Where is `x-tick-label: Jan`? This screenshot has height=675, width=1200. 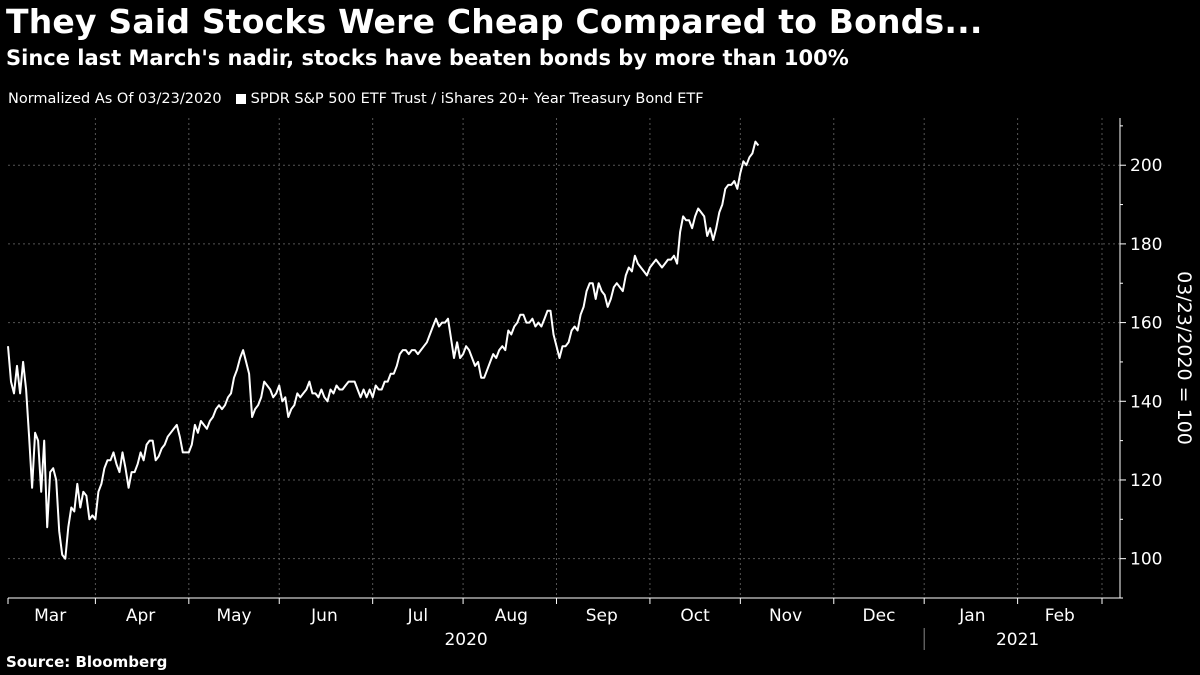
x-tick-label: Jan is located at coordinates (971, 616).